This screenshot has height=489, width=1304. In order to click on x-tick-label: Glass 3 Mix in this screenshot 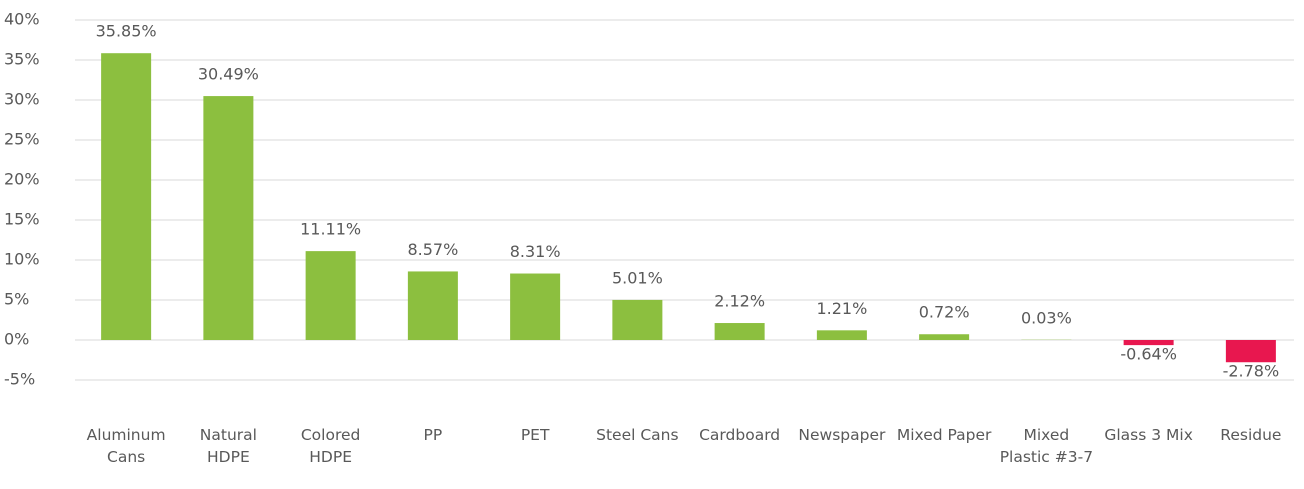, I will do `click(1148, 435)`.